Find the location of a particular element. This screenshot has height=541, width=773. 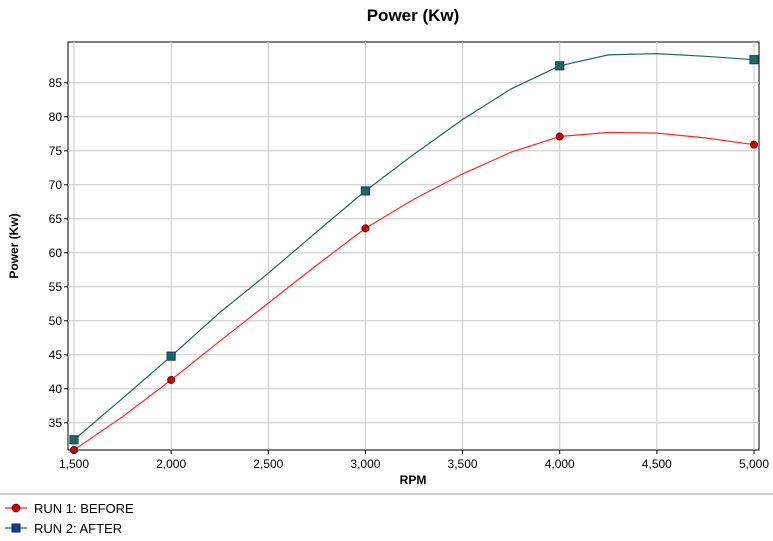

y-tick-label: 45 is located at coordinates (56, 355).